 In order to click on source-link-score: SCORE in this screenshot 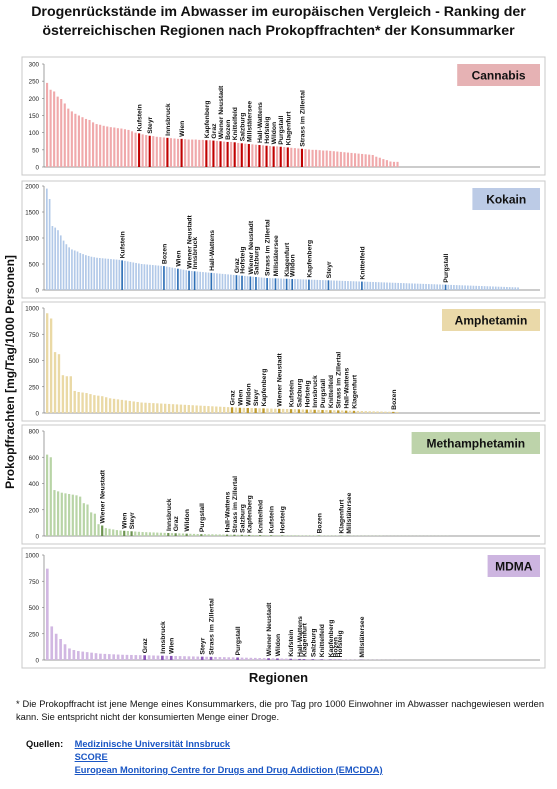, I will do `click(91, 757)`.